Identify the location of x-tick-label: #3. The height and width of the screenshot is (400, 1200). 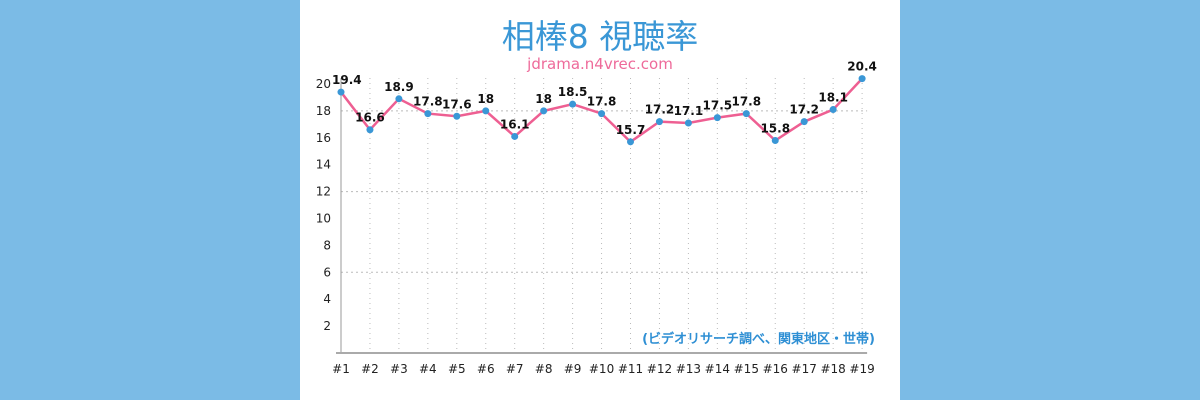
(399, 369).